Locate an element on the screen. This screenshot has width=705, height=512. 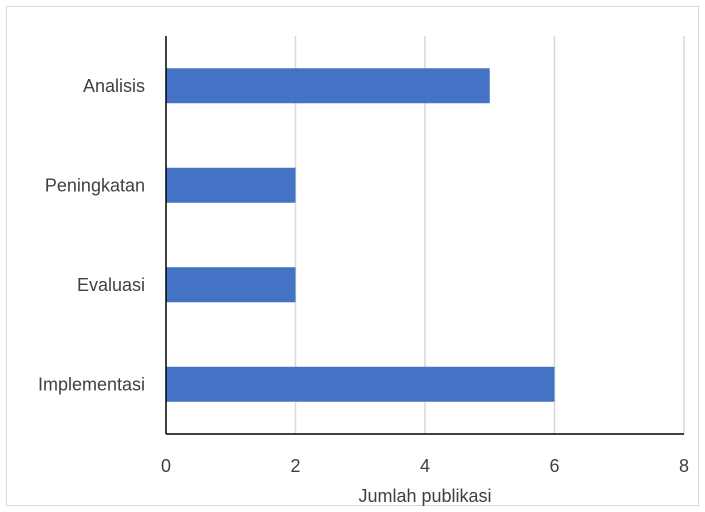
category-labels: Analisis Peningkatan Evaluasi Implementasi is located at coordinates (91, 235).